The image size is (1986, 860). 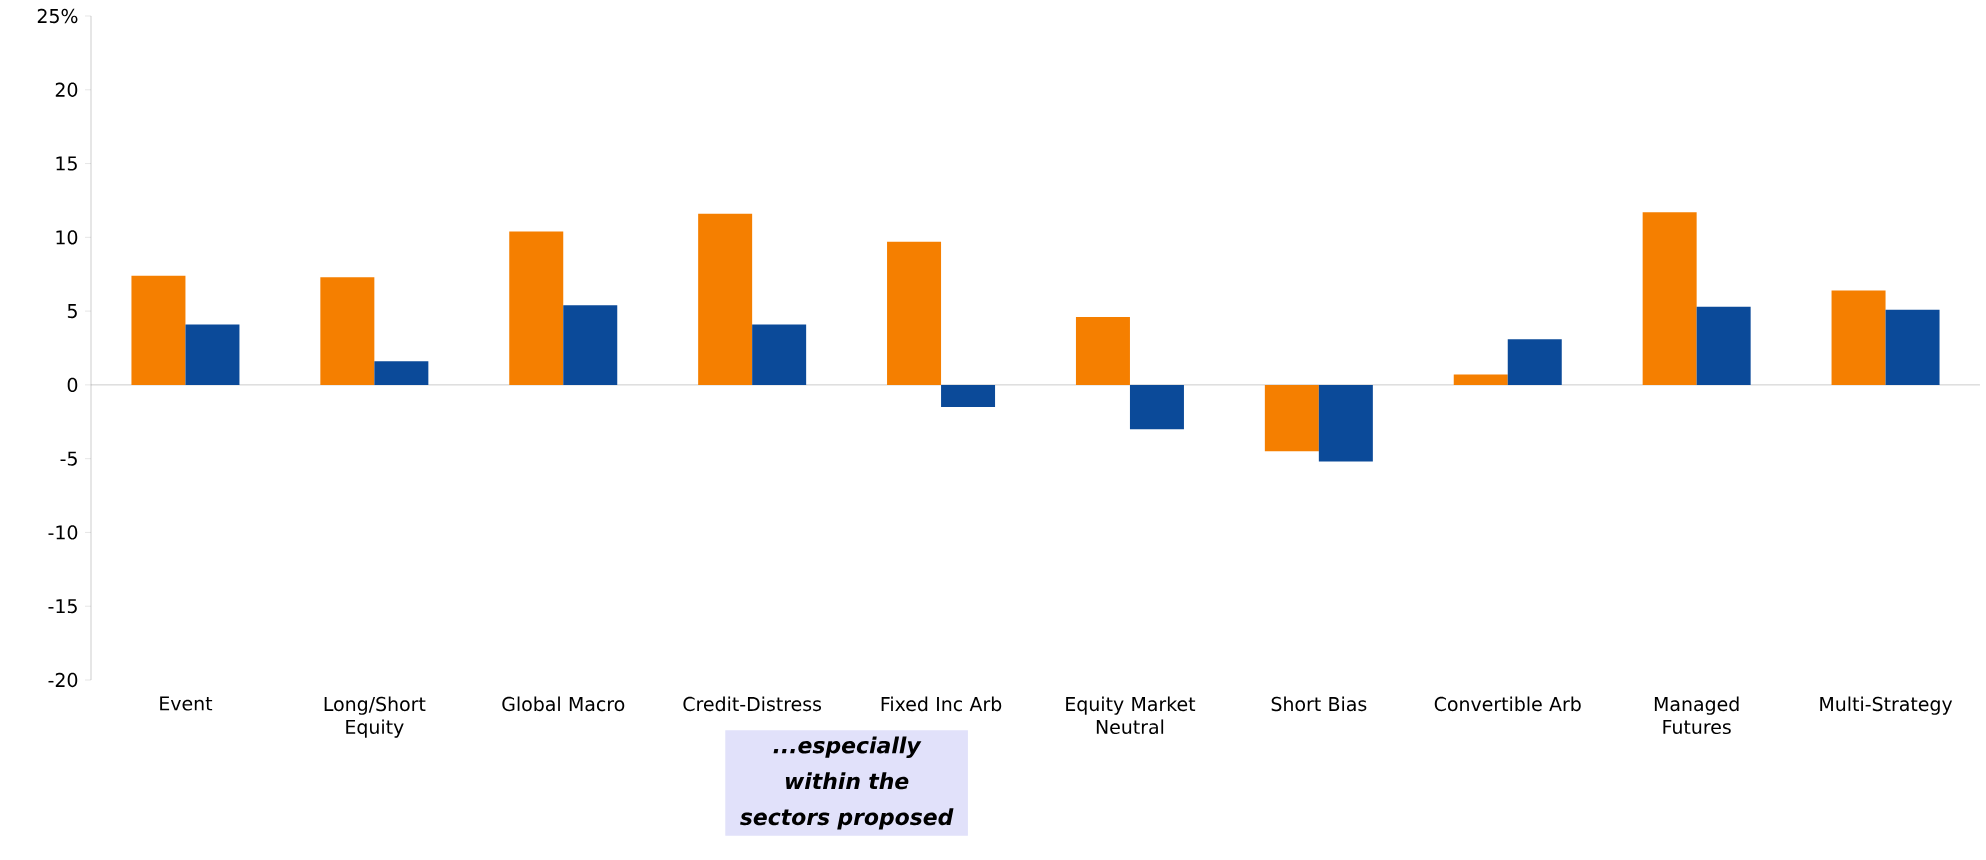 I want to click on x-tick-label: Fixed Inc Arb, so click(x=941, y=704).